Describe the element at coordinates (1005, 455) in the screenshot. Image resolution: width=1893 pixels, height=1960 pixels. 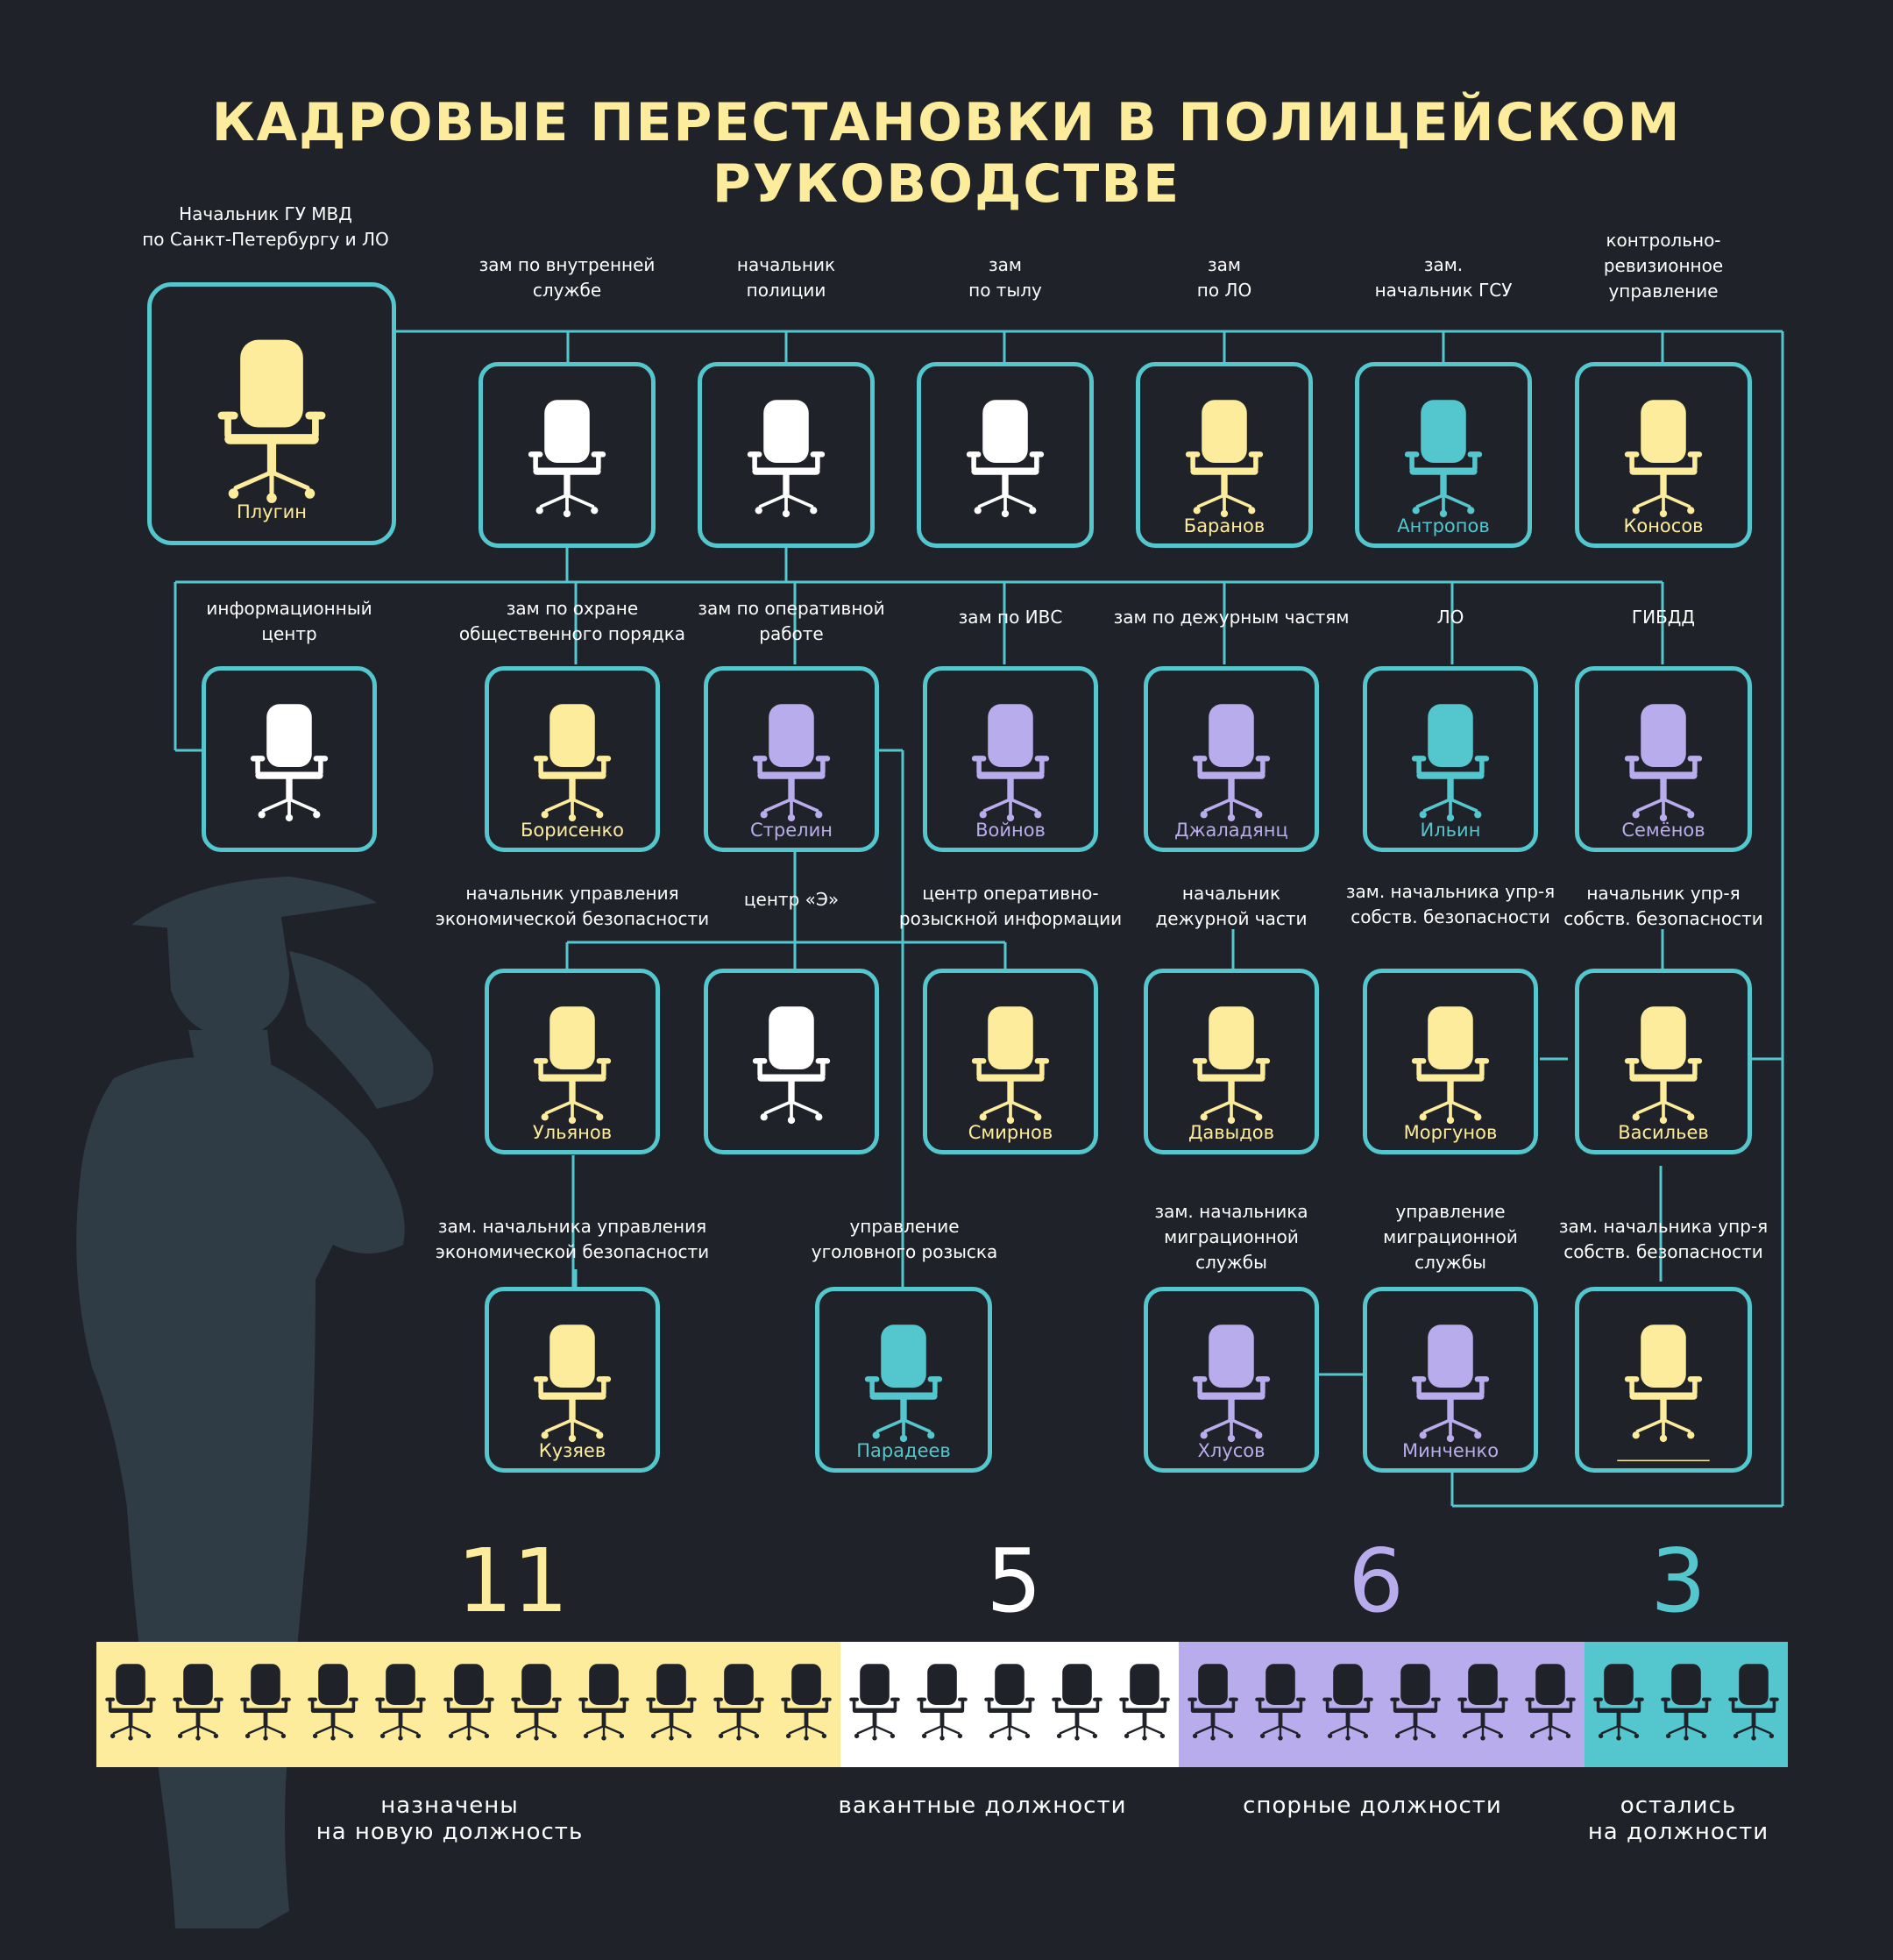
I see `position-box-rear` at that location.